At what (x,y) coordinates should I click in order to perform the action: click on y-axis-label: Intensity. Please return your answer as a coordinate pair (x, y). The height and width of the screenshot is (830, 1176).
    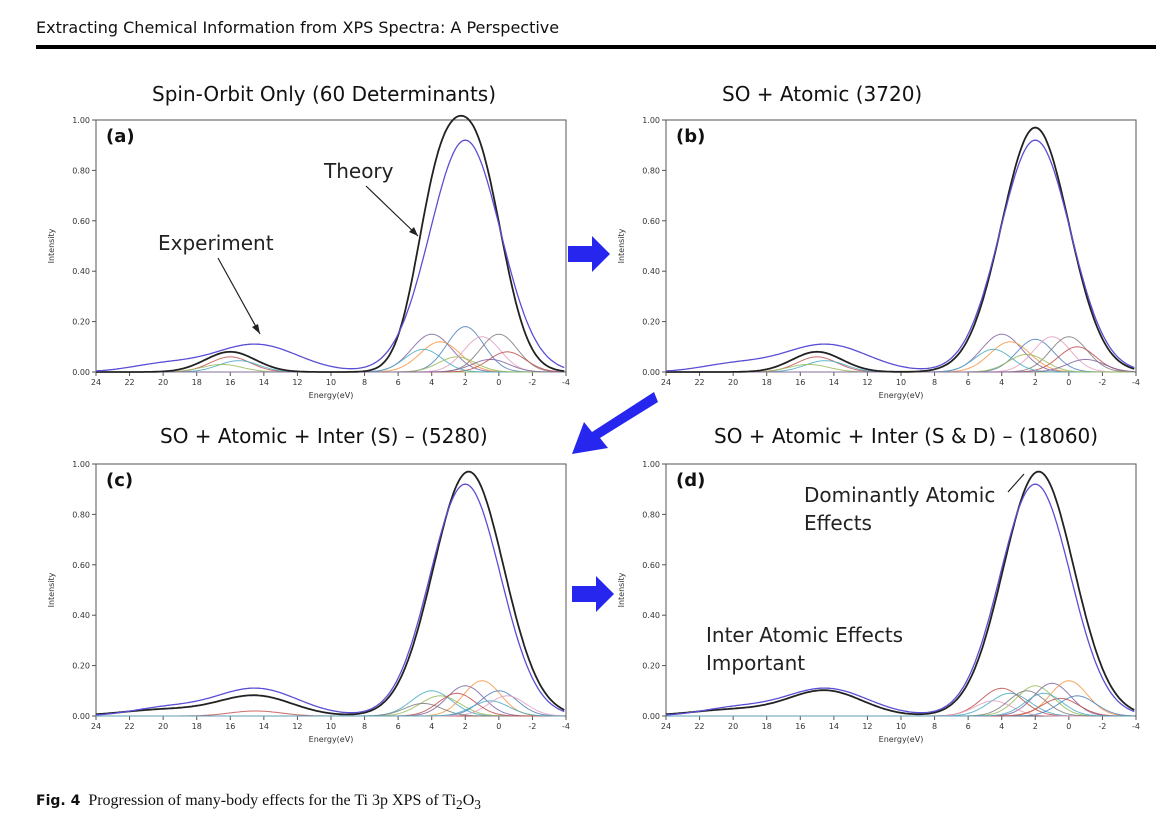
    Looking at the image, I should click on (51, 245).